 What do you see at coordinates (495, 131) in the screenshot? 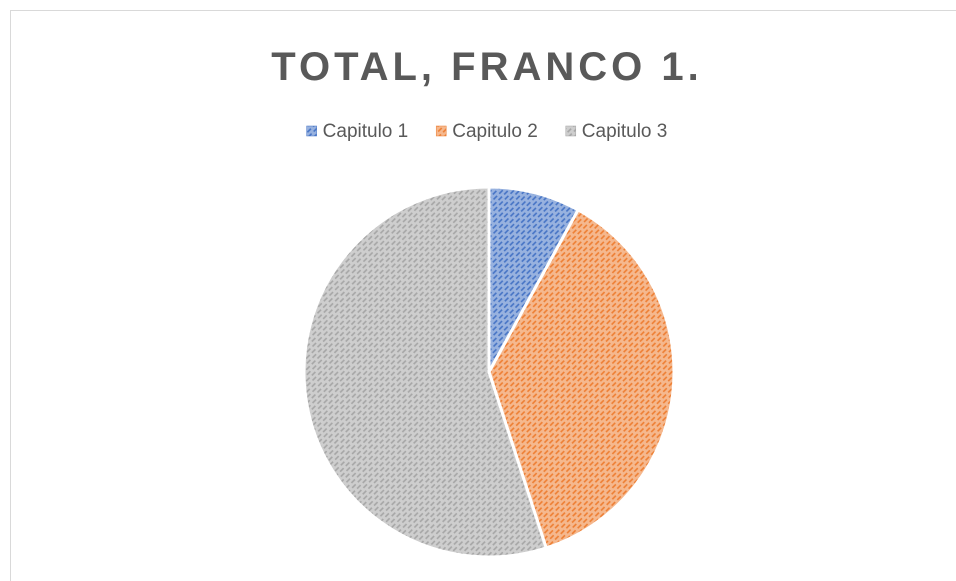
I see `legend-label: Capitulo 2` at bounding box center [495, 131].